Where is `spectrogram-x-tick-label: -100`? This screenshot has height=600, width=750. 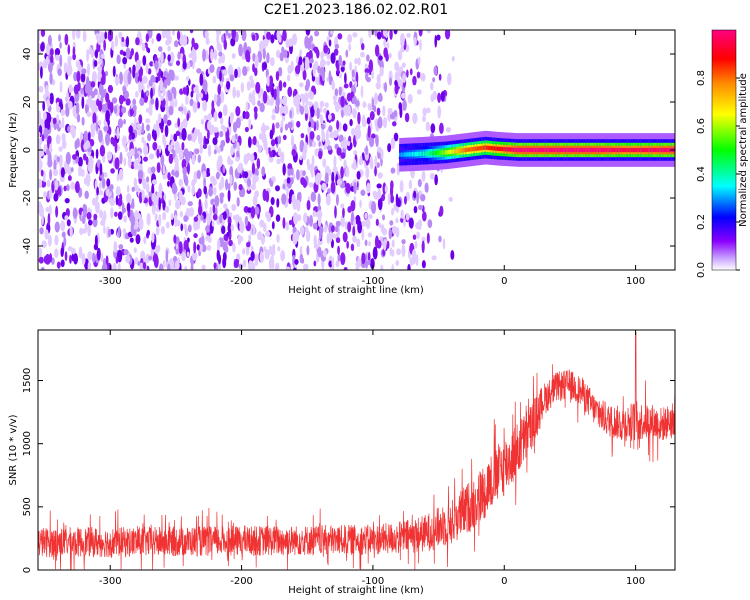
spectrogram-x-tick-label: -100 is located at coordinates (373, 281).